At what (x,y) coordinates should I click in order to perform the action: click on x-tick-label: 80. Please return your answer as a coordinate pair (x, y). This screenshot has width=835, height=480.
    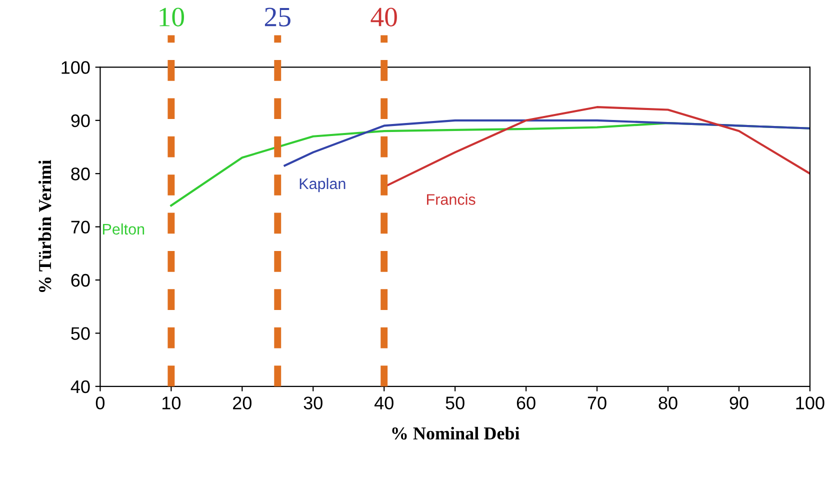
    Looking at the image, I should click on (668, 403).